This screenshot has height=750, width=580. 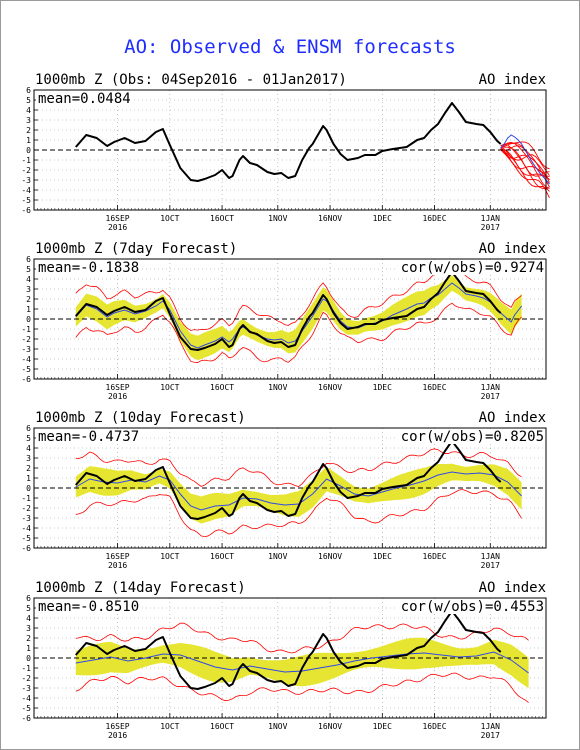 What do you see at coordinates (28, 319) in the screenshot?
I see `y-tick-label: 0` at bounding box center [28, 319].